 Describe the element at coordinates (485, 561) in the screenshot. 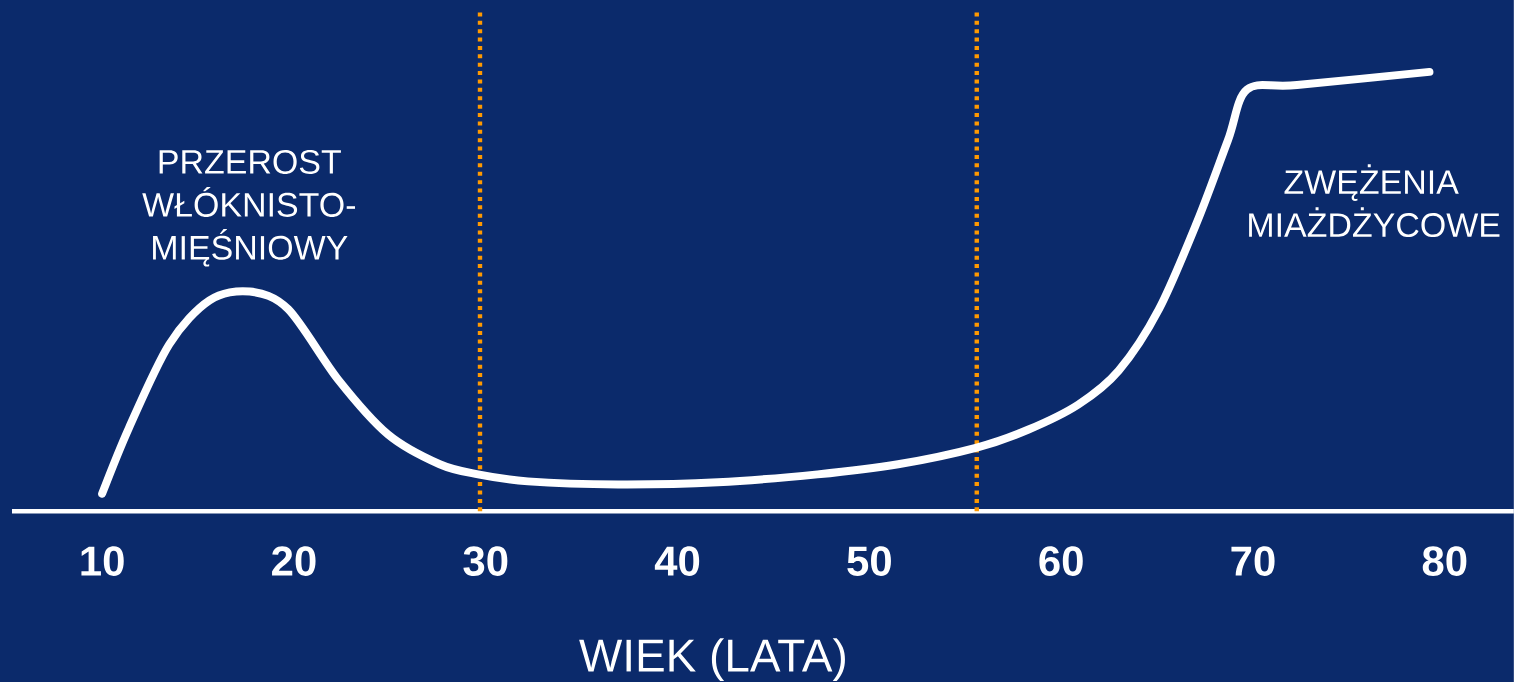

I see `x-tick-label: 30` at that location.